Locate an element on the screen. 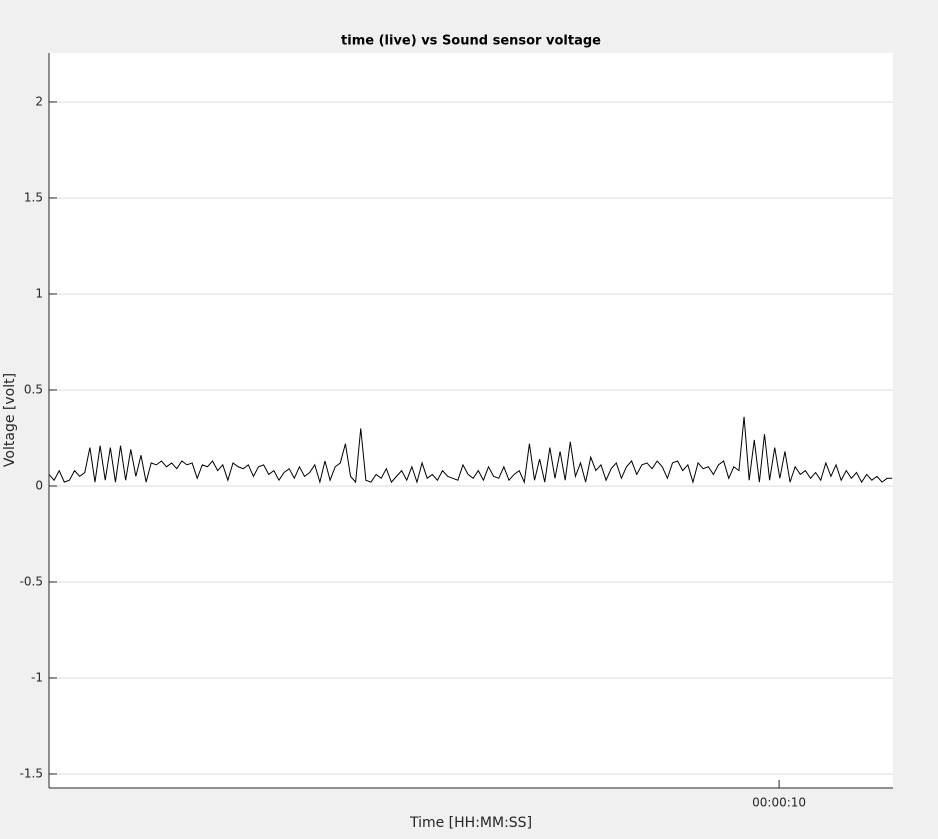 This screenshot has height=839, width=938. y-tick-label: 1.5 is located at coordinates (33, 197).